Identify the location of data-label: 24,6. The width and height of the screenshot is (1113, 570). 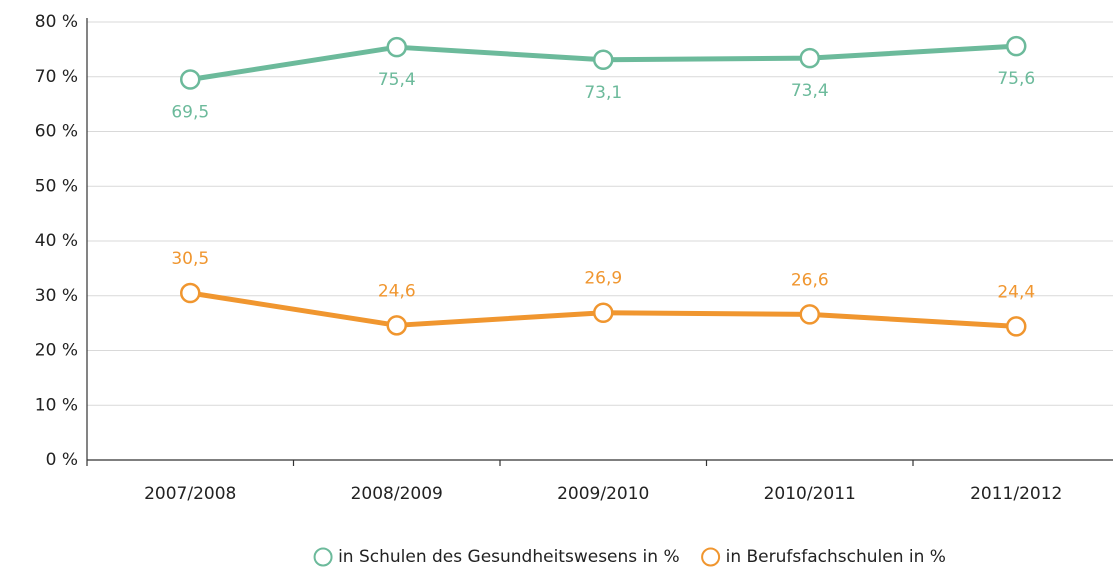
(397, 291).